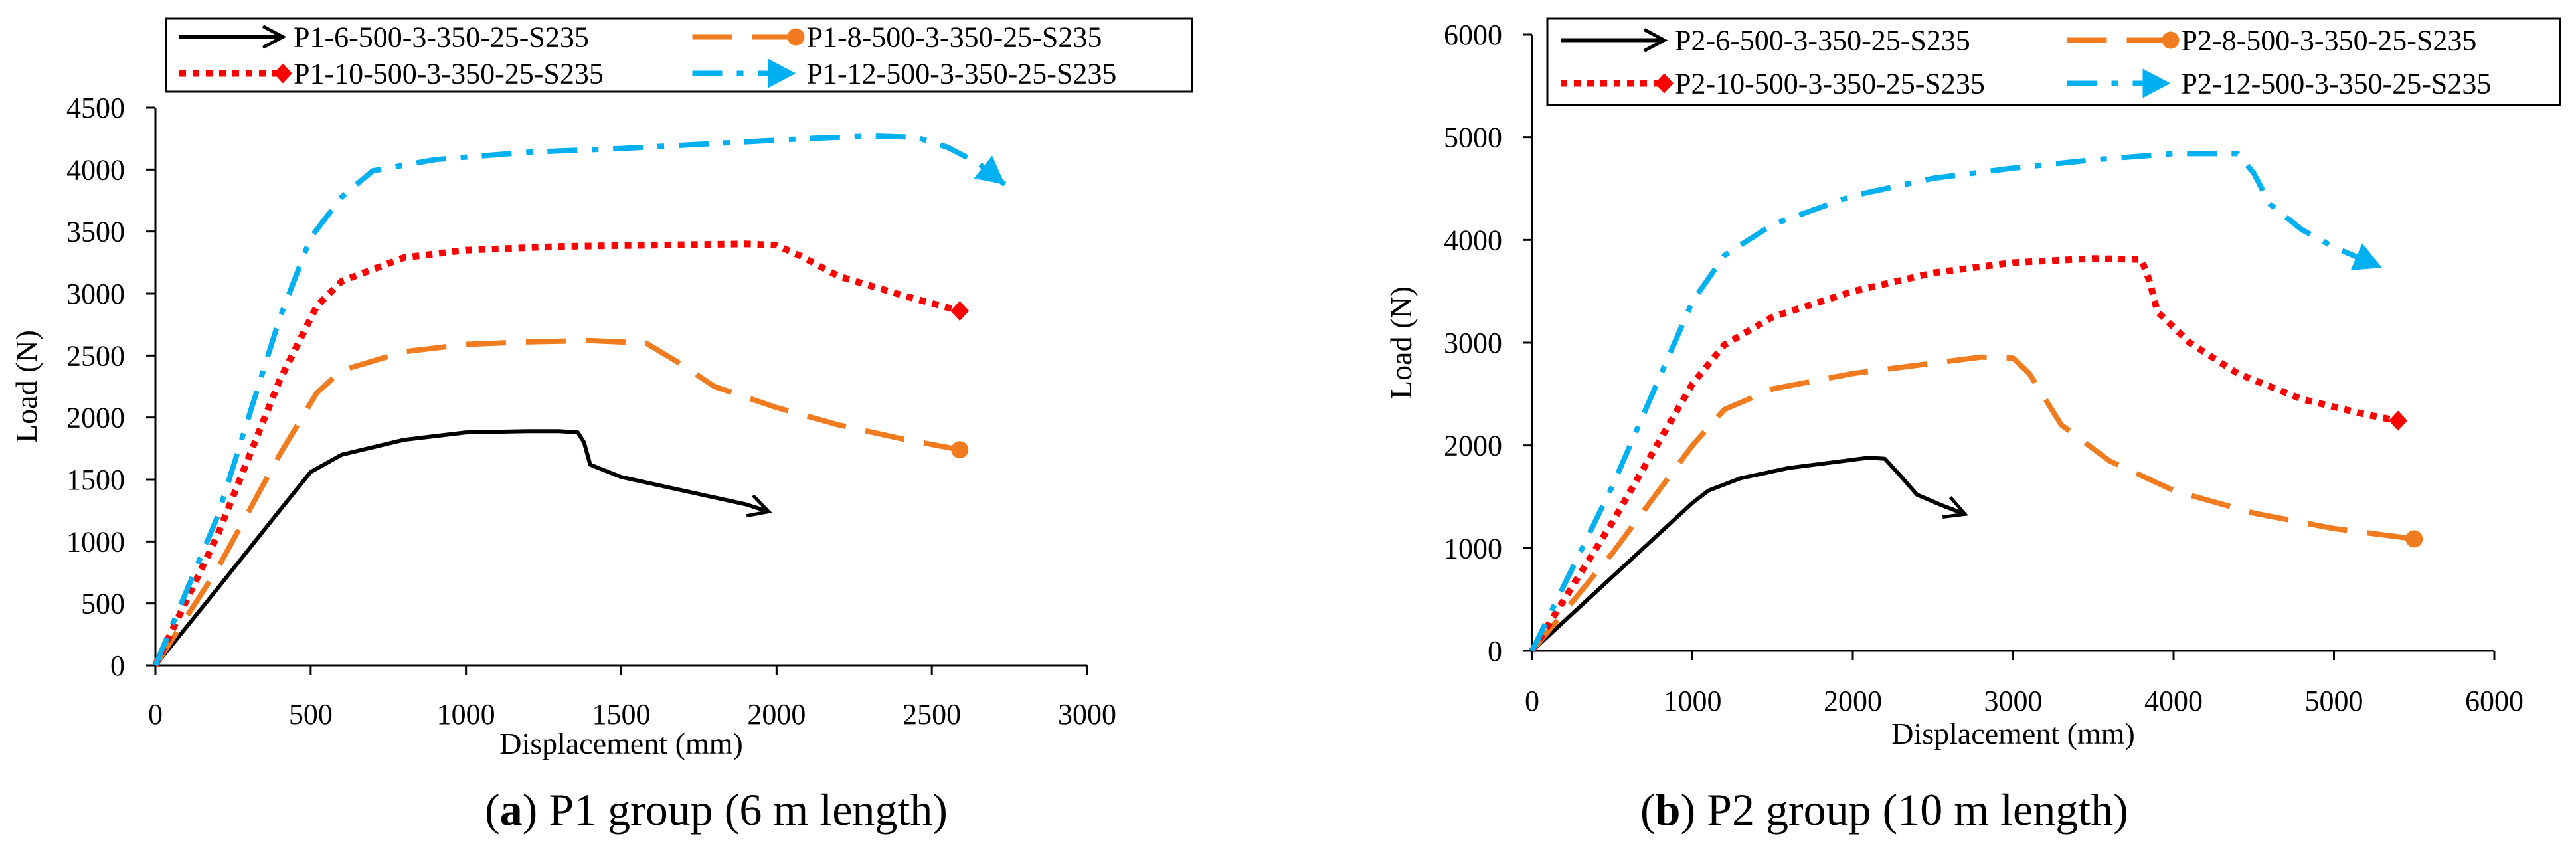  Describe the element at coordinates (621, 714) in the screenshot. I see `x-tick-label: 1500` at that location.